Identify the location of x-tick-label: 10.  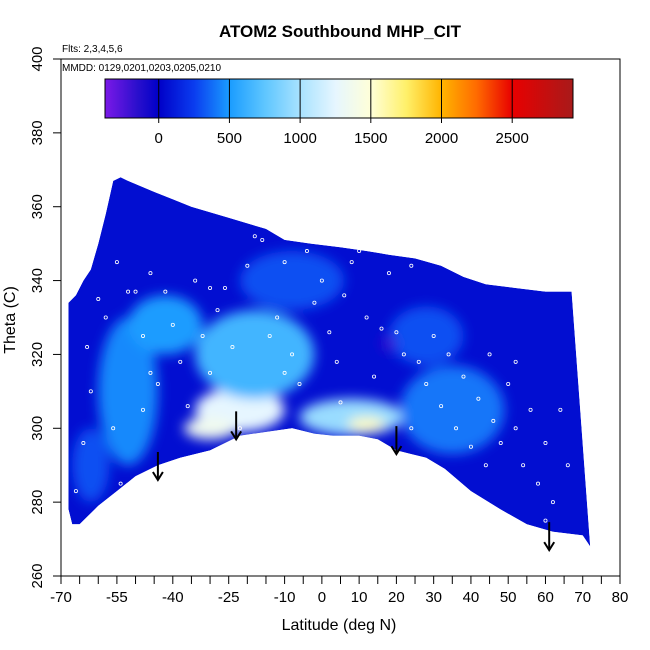
(359, 597).